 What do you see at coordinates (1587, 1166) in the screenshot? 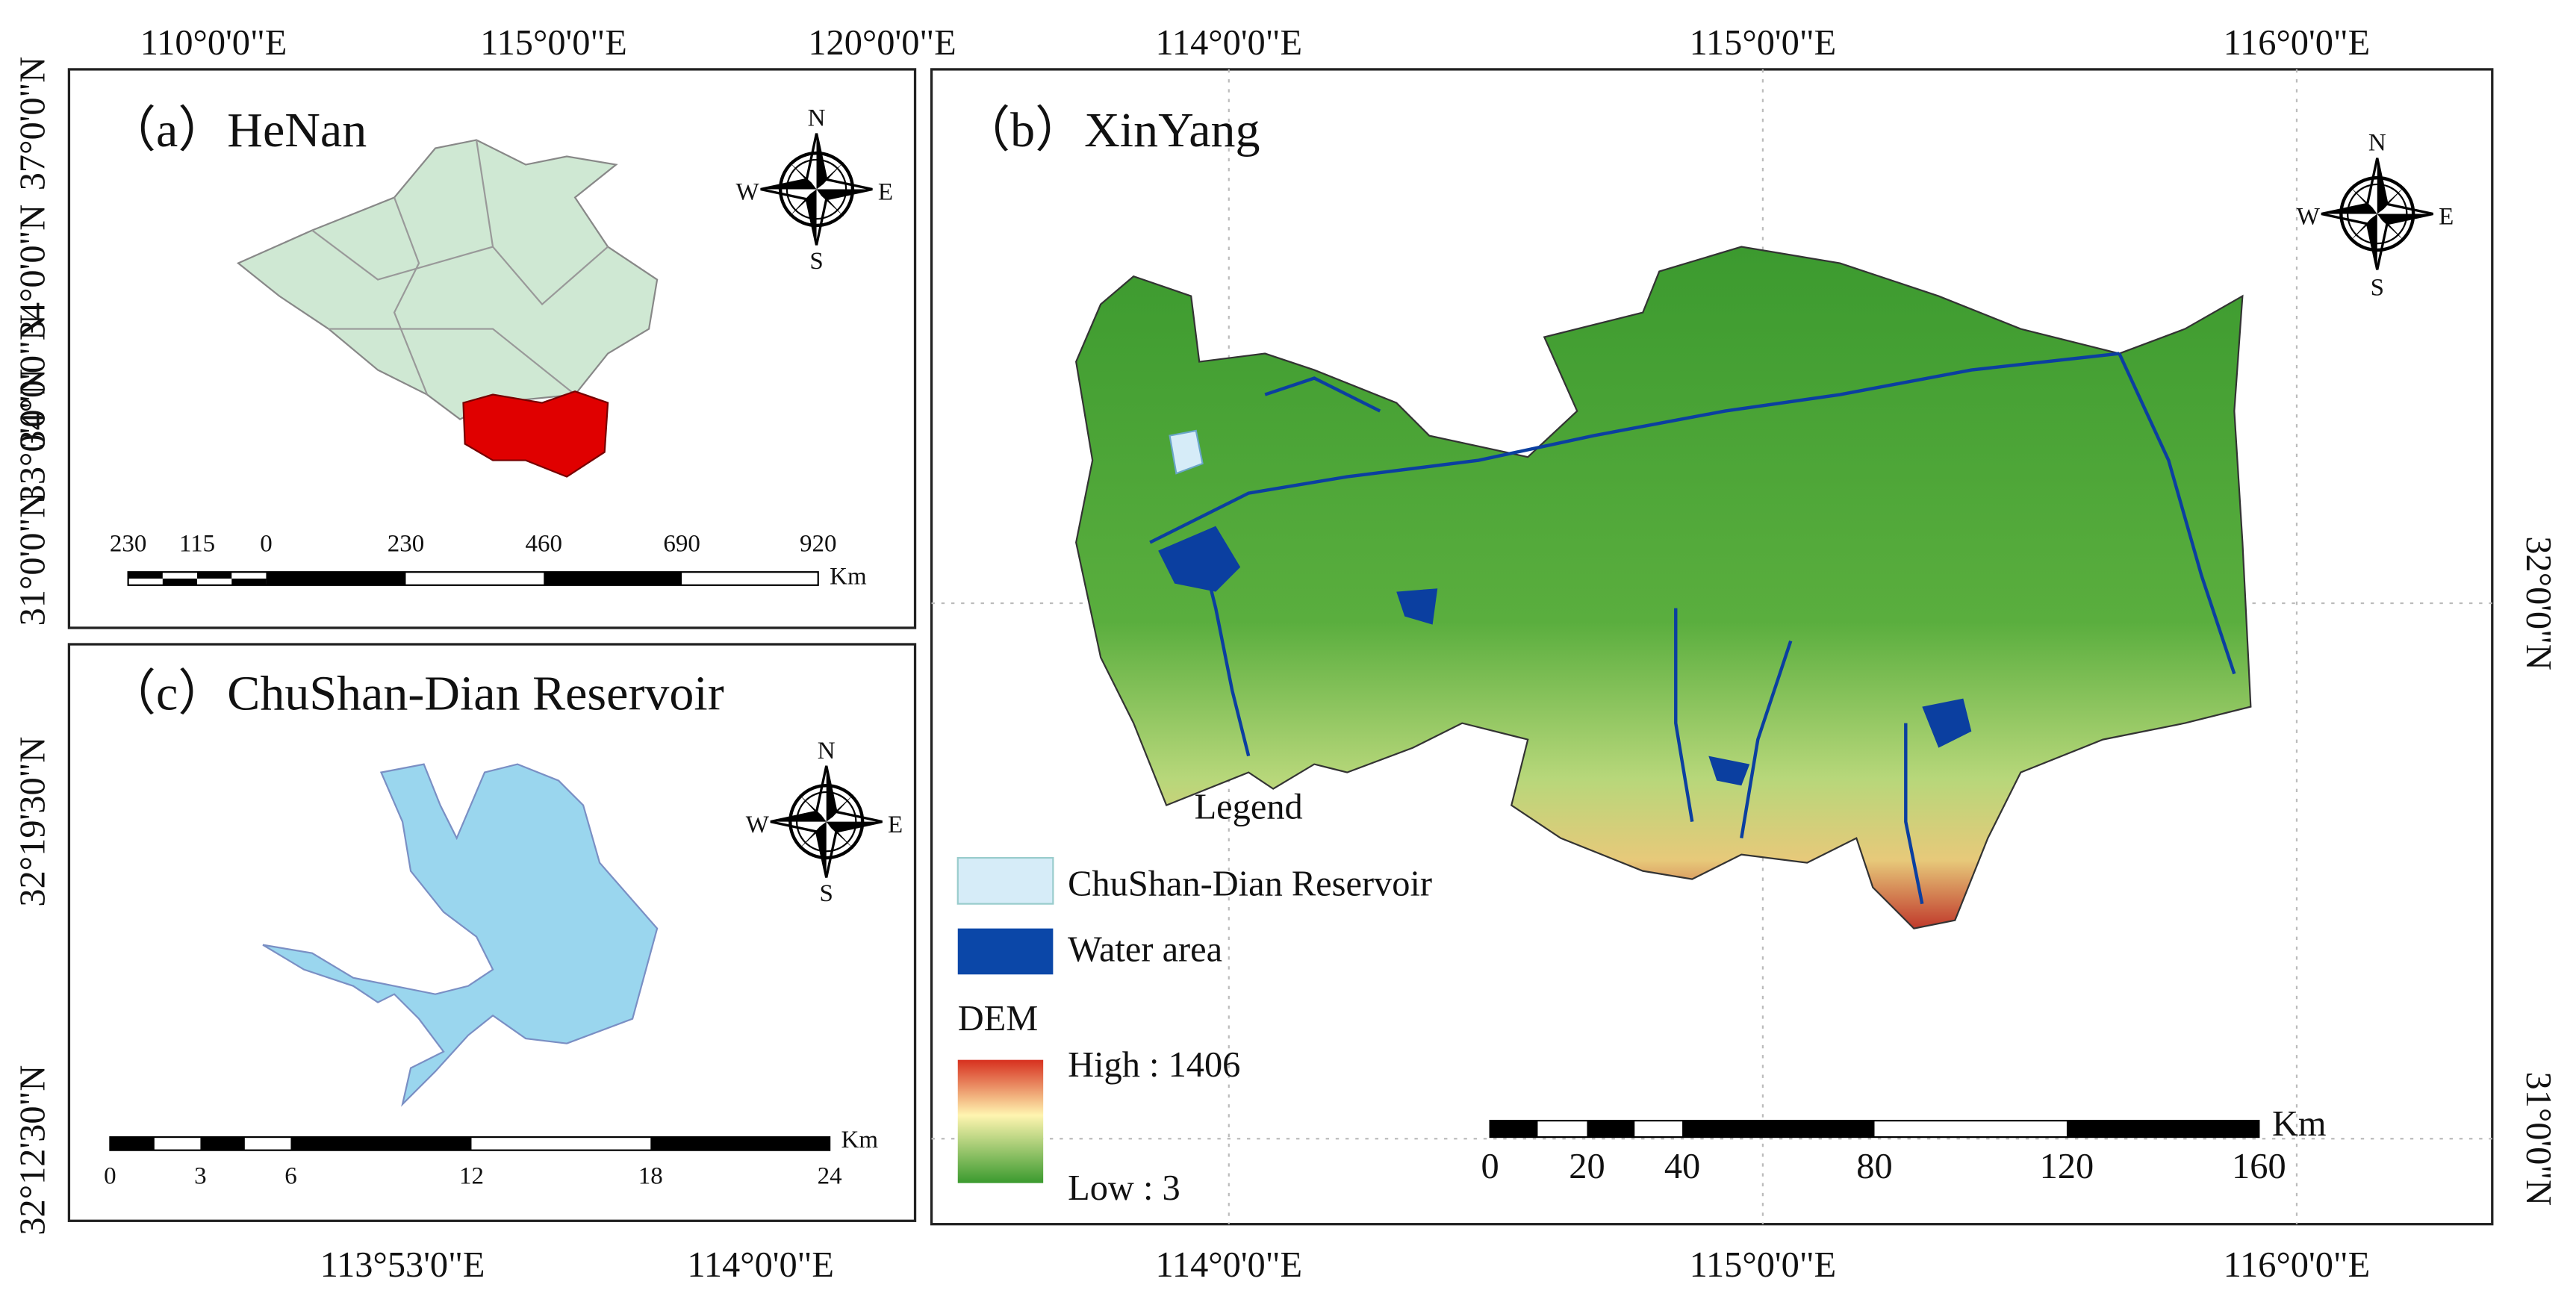
I see `scale-label: 20` at bounding box center [1587, 1166].